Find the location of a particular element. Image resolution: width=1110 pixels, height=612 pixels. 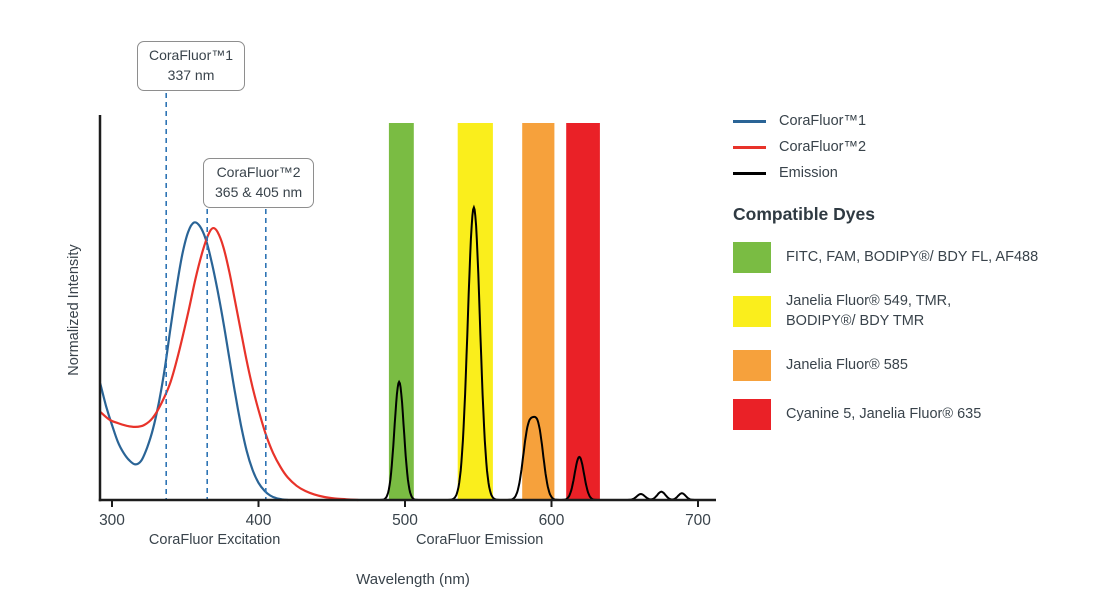

band-jf585 is located at coordinates (538, 311).